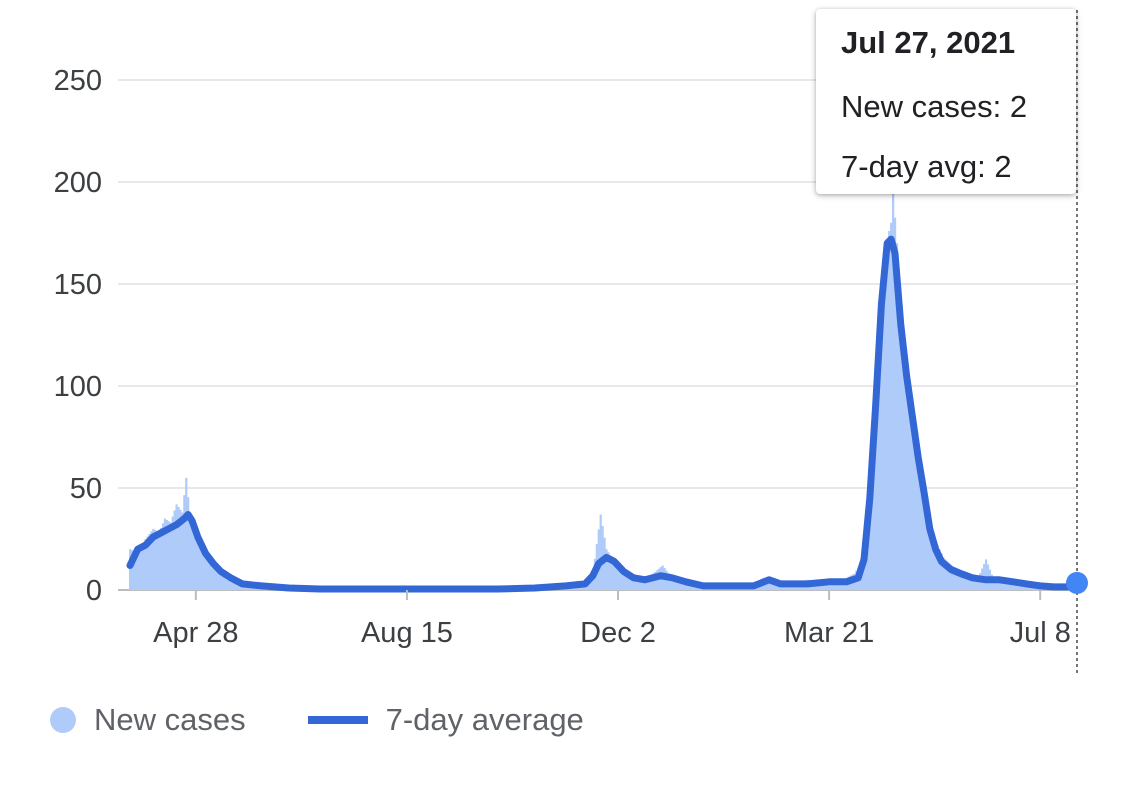 This screenshot has height=792, width=1125. I want to click on tooltip: Jul 27, 2021 New cases: 2 7-day avg: 2, so click(946, 101).